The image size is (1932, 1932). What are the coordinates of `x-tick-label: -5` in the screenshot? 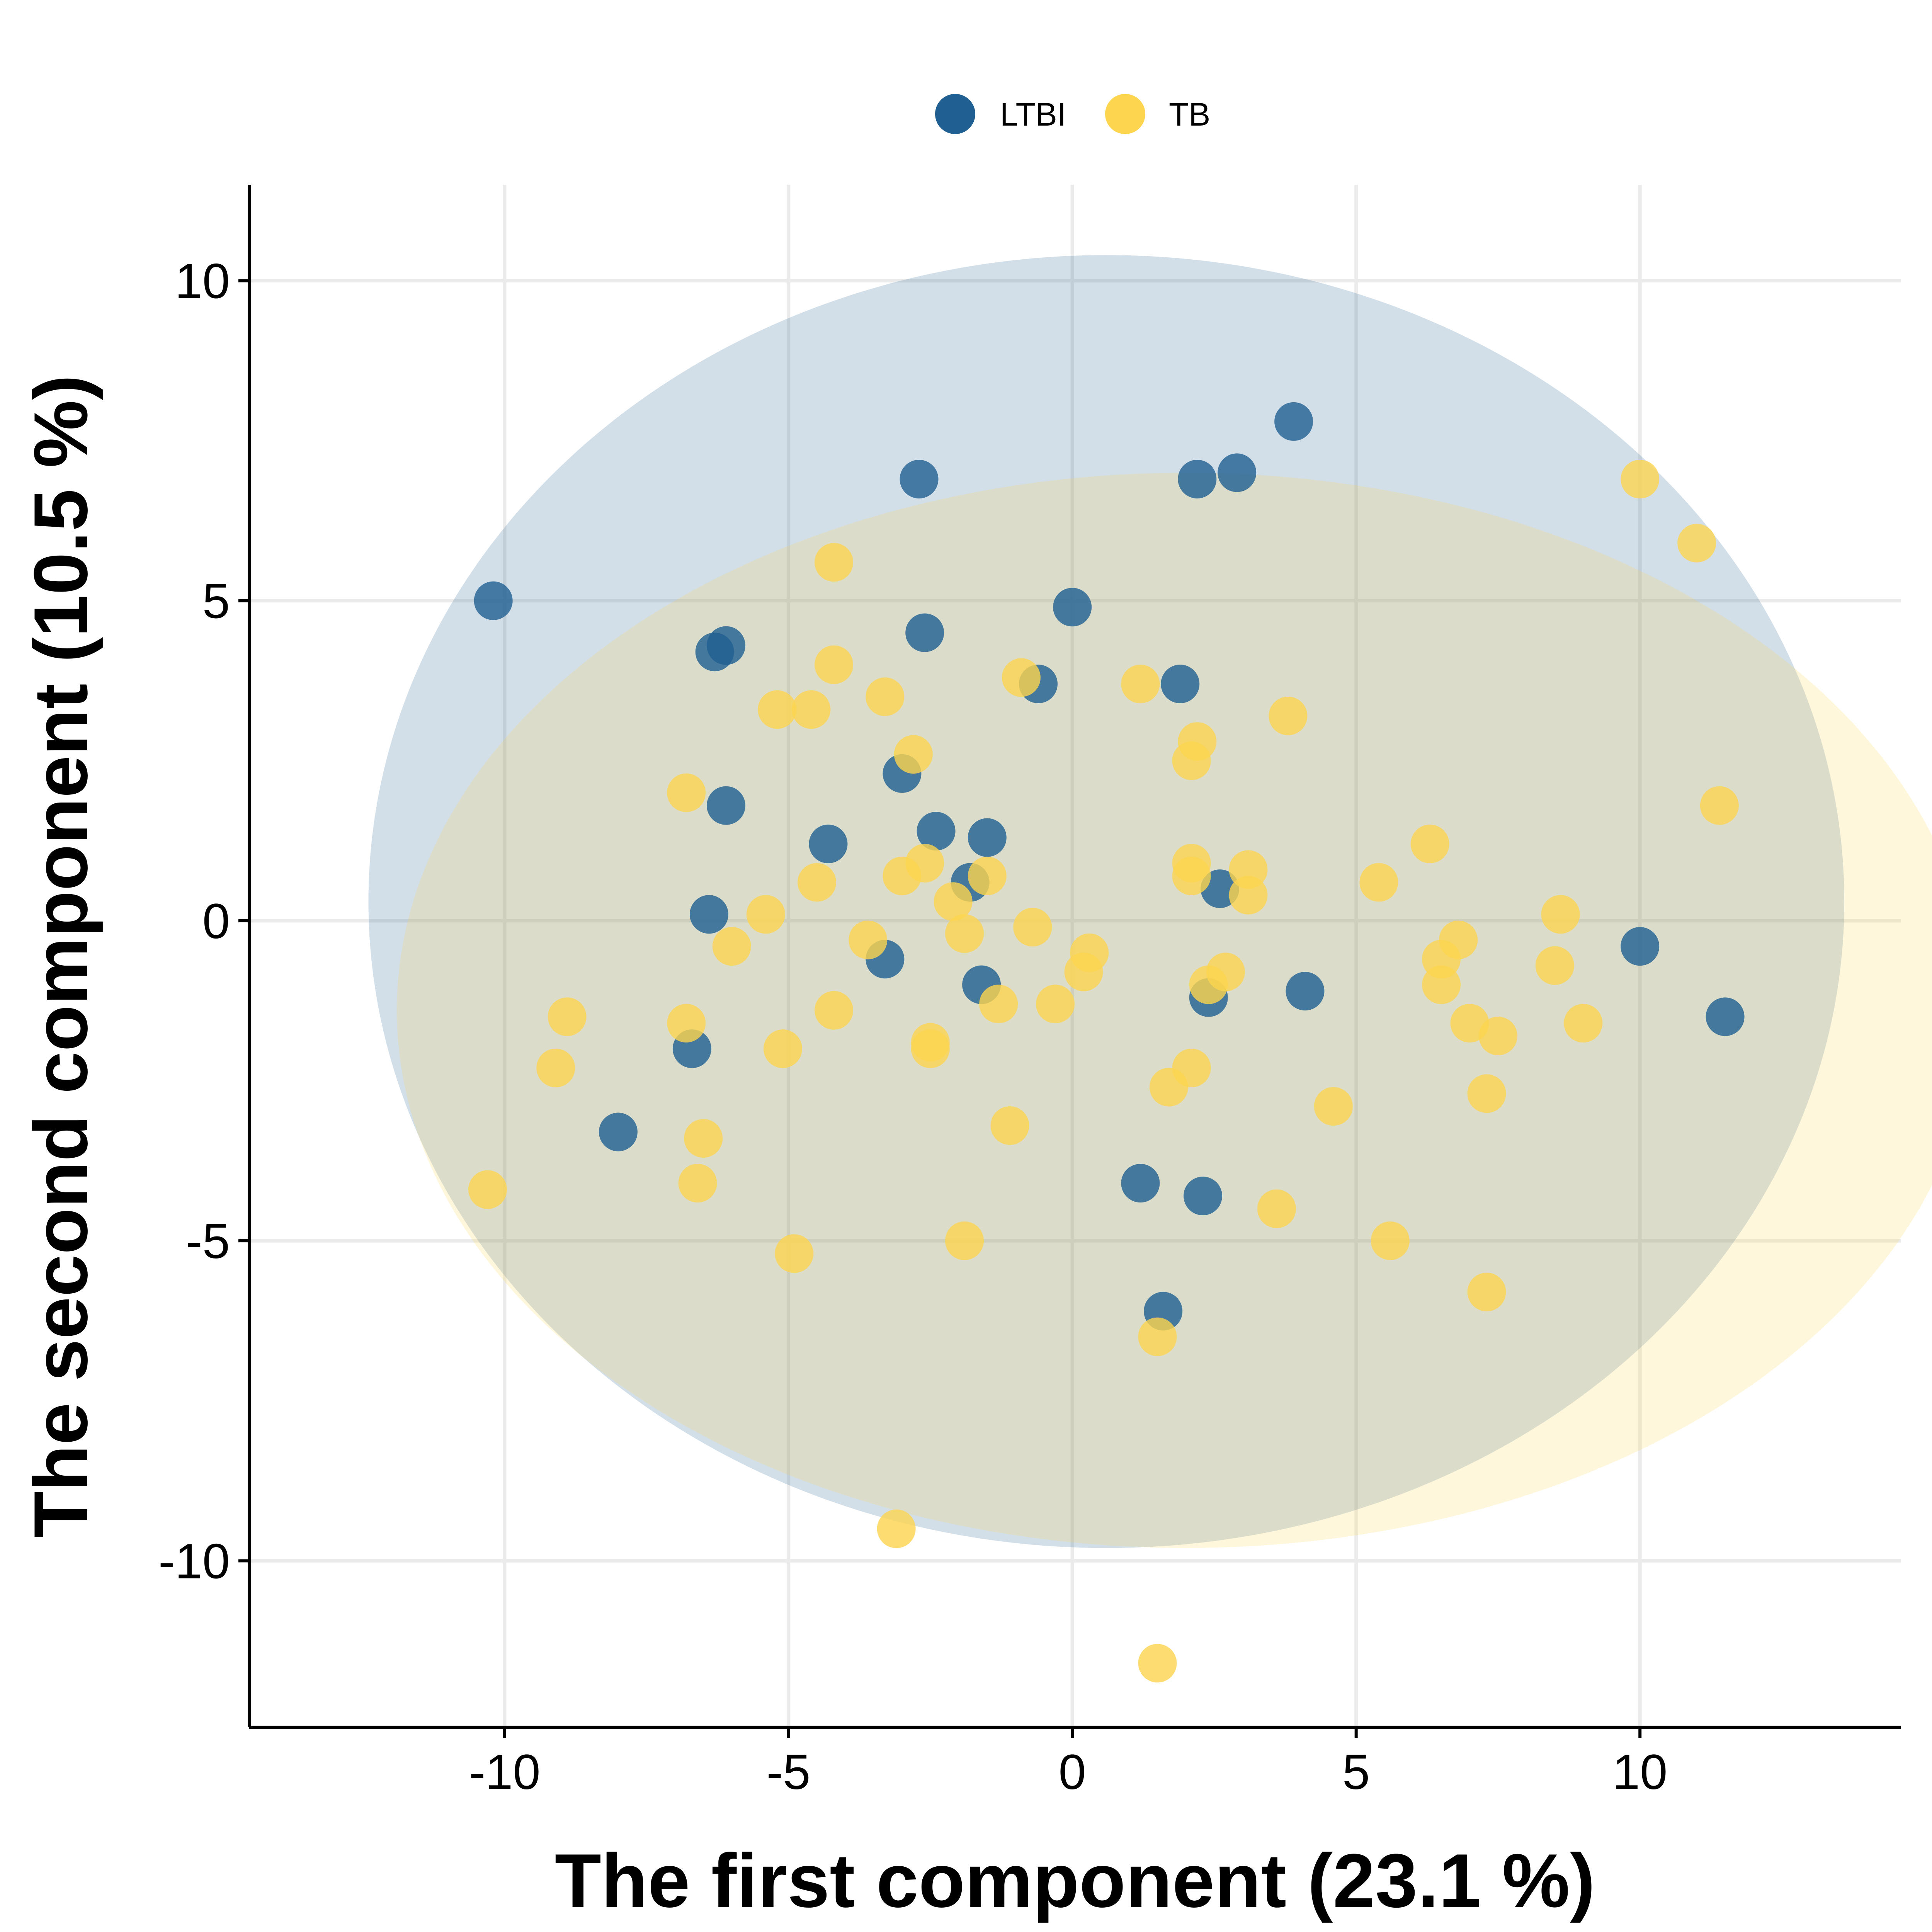 It's located at (789, 1772).